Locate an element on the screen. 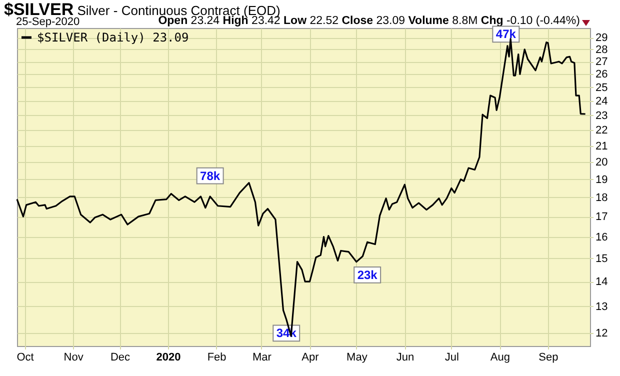  y-tick-label: 22 is located at coordinates (602, 130).